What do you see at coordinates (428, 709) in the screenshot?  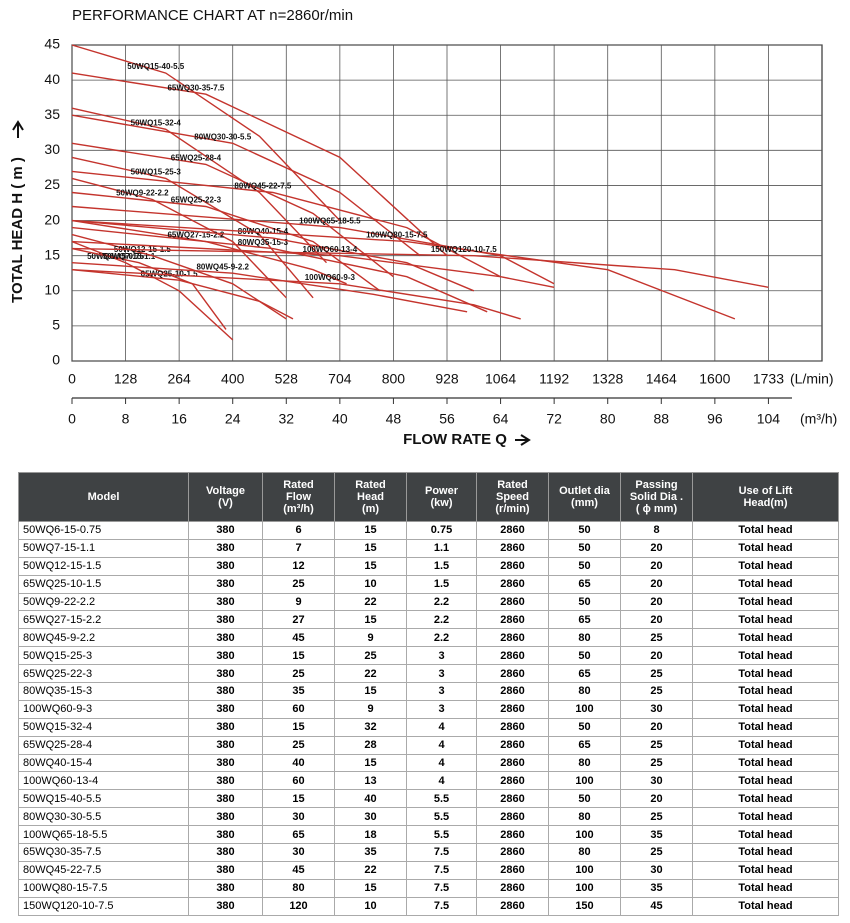 I see `table-row: 100WQ60-9-3 380 60 9 3 2860 100 30 Total head` at bounding box center [428, 709].